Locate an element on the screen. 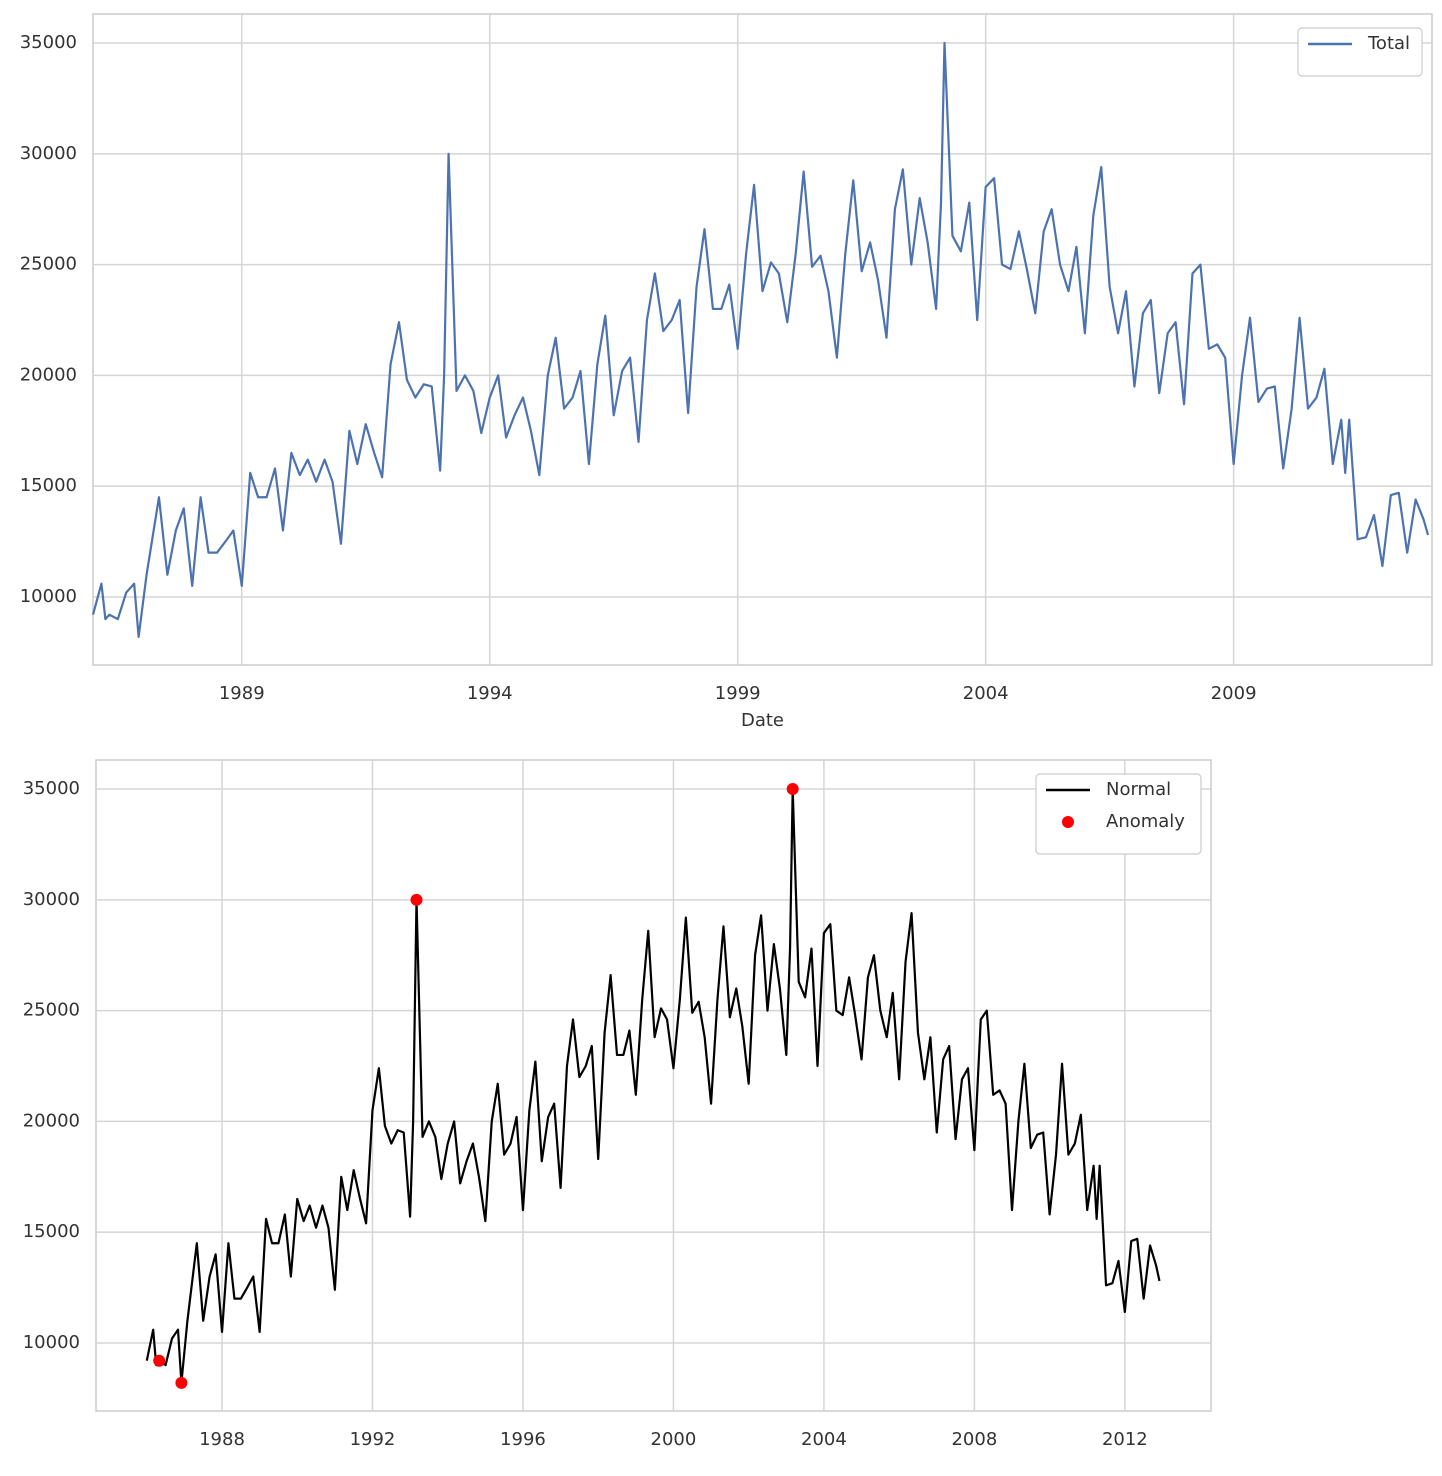 The width and height of the screenshot is (1442, 1476). x-axis-label: Date is located at coordinates (762, 720).